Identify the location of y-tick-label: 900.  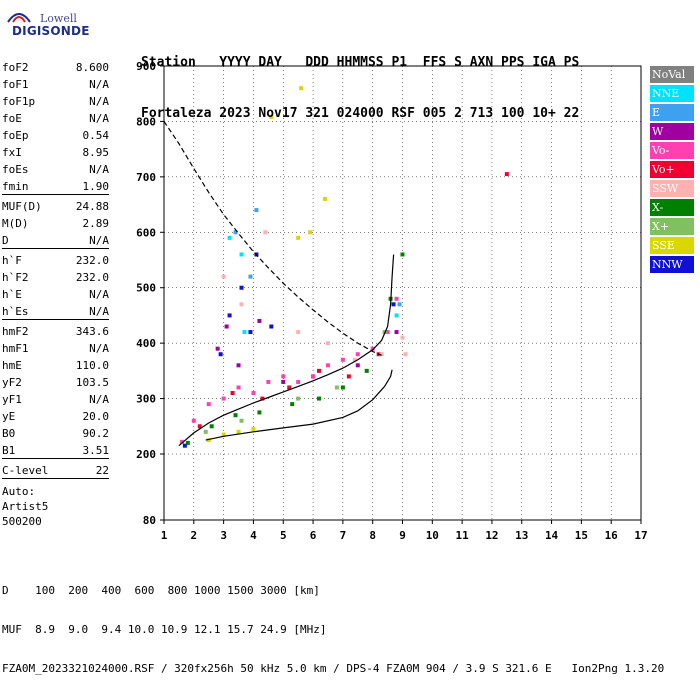
(146, 66).